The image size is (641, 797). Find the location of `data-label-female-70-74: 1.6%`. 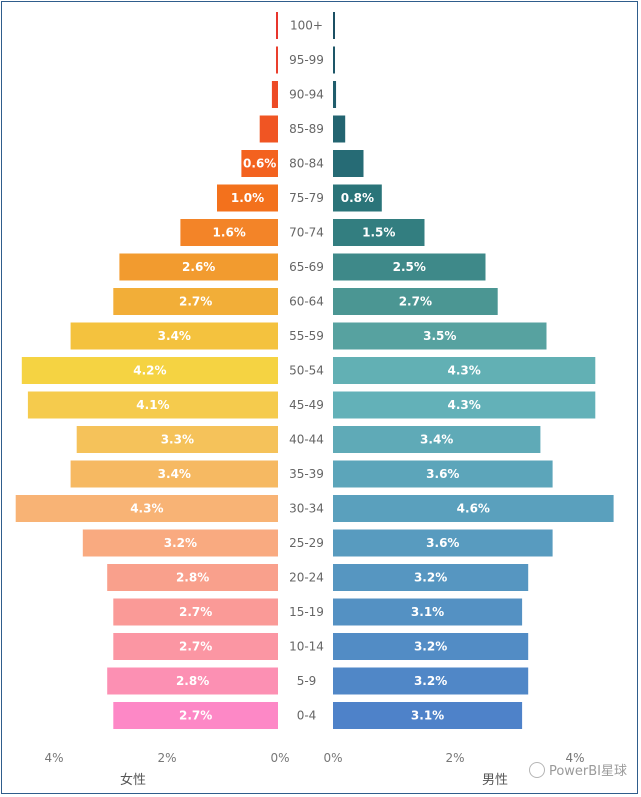

data-label-female-70-74: 1.6% is located at coordinates (229, 233).